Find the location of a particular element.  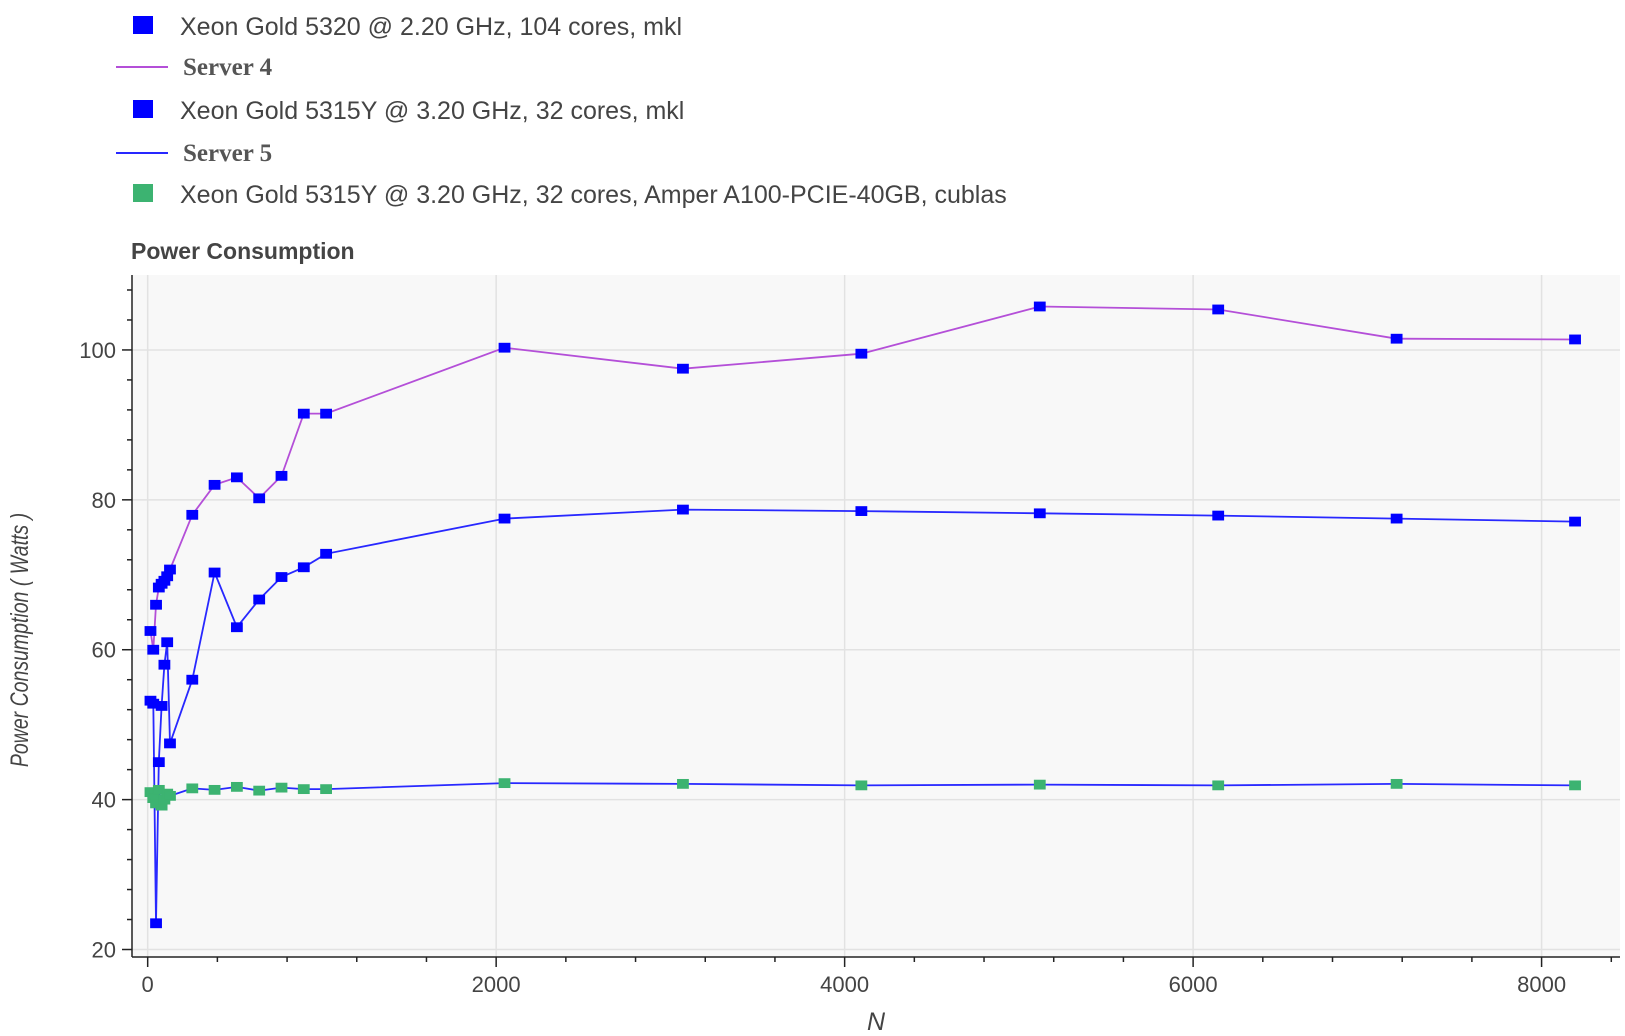

x-tick-label: 8000 is located at coordinates (1541, 984).